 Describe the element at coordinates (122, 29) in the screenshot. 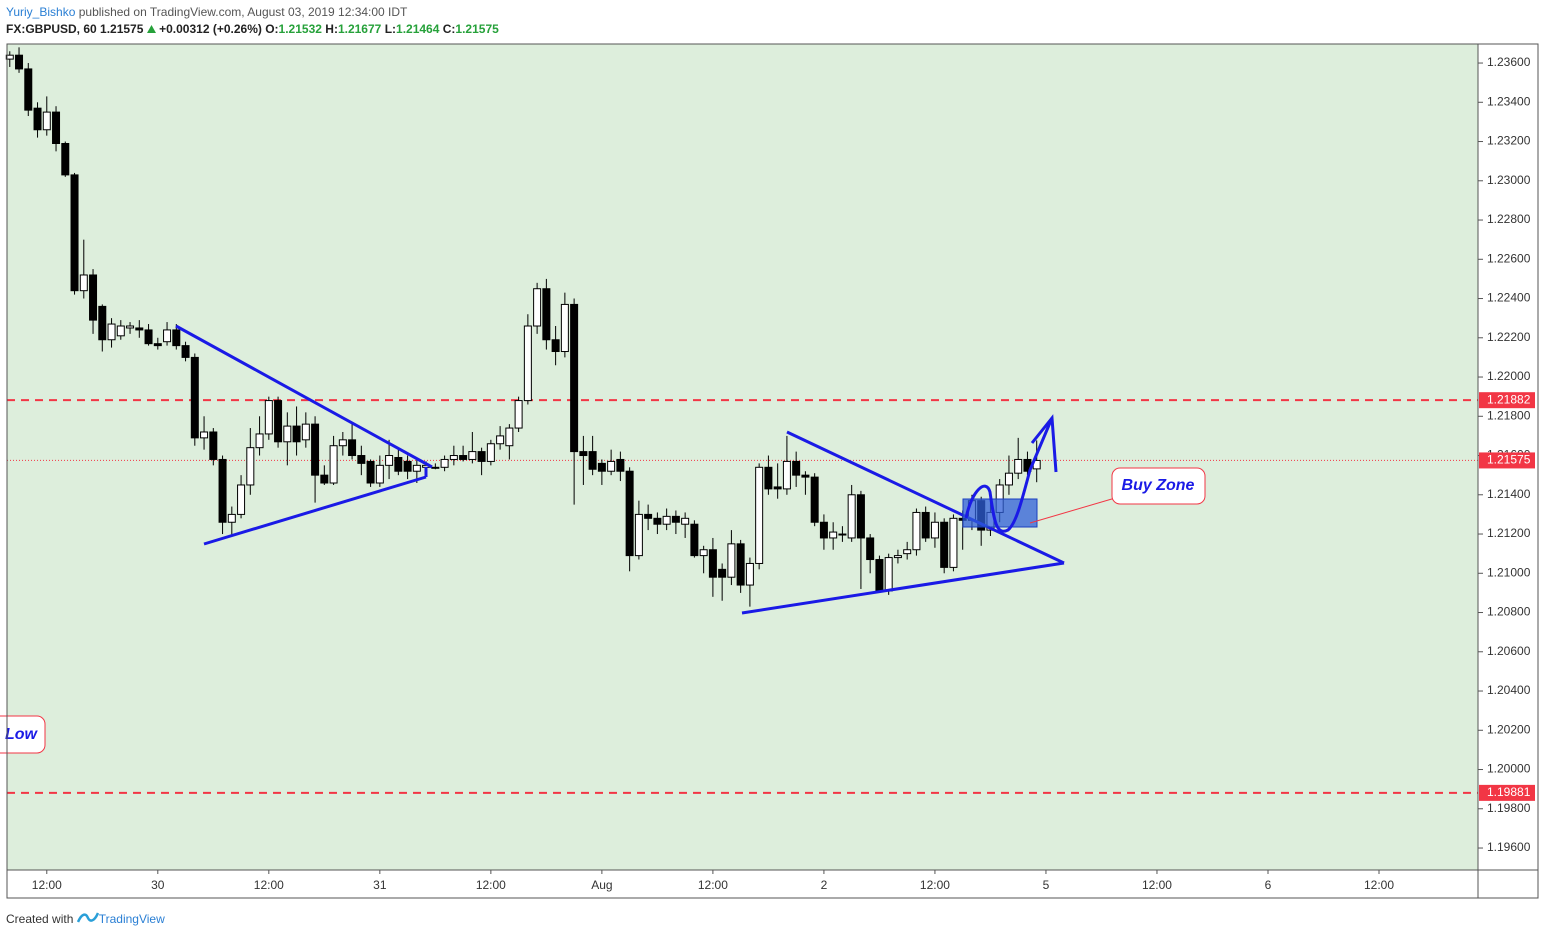

I see `last: 1.21575` at that location.